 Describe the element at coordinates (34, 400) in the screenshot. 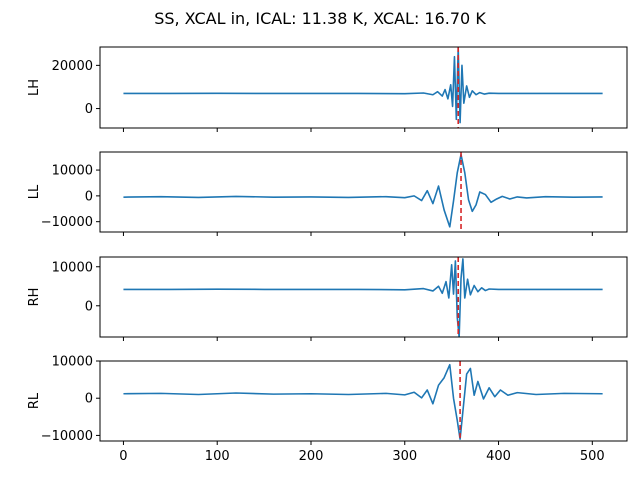

I see `y-axis-label: RL` at that location.